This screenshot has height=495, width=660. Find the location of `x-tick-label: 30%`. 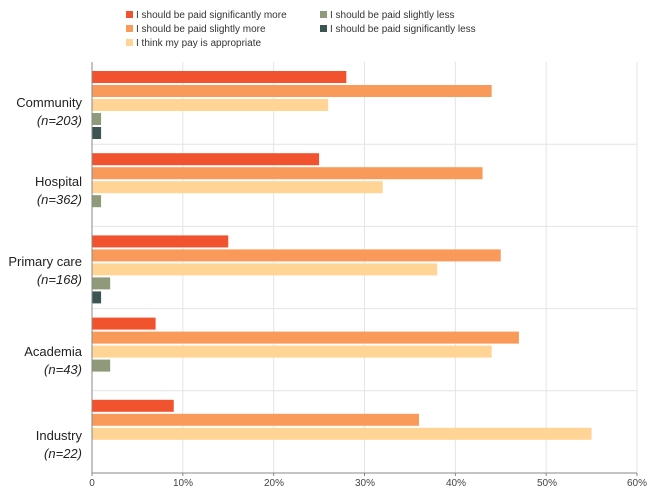

x-tick-label: 30% is located at coordinates (364, 483).